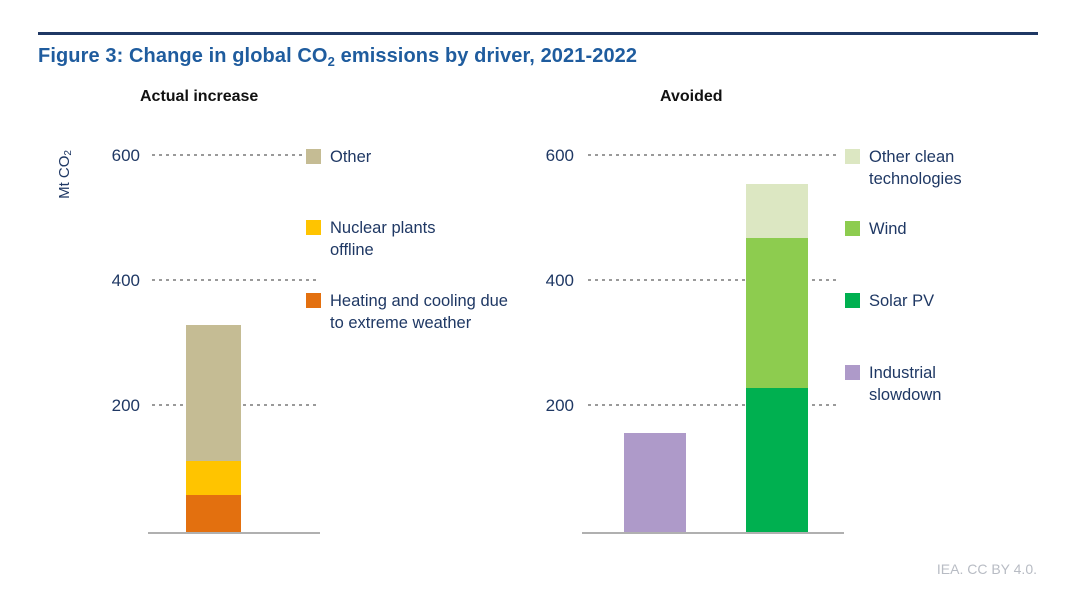  Describe the element at coordinates (213, 393) in the screenshot. I see `segment-other` at that location.